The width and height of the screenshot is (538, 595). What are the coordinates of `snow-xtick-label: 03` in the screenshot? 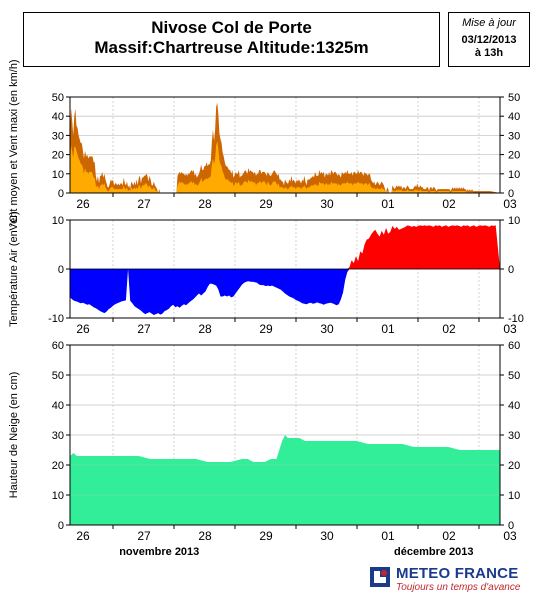 It's located at (510, 536).